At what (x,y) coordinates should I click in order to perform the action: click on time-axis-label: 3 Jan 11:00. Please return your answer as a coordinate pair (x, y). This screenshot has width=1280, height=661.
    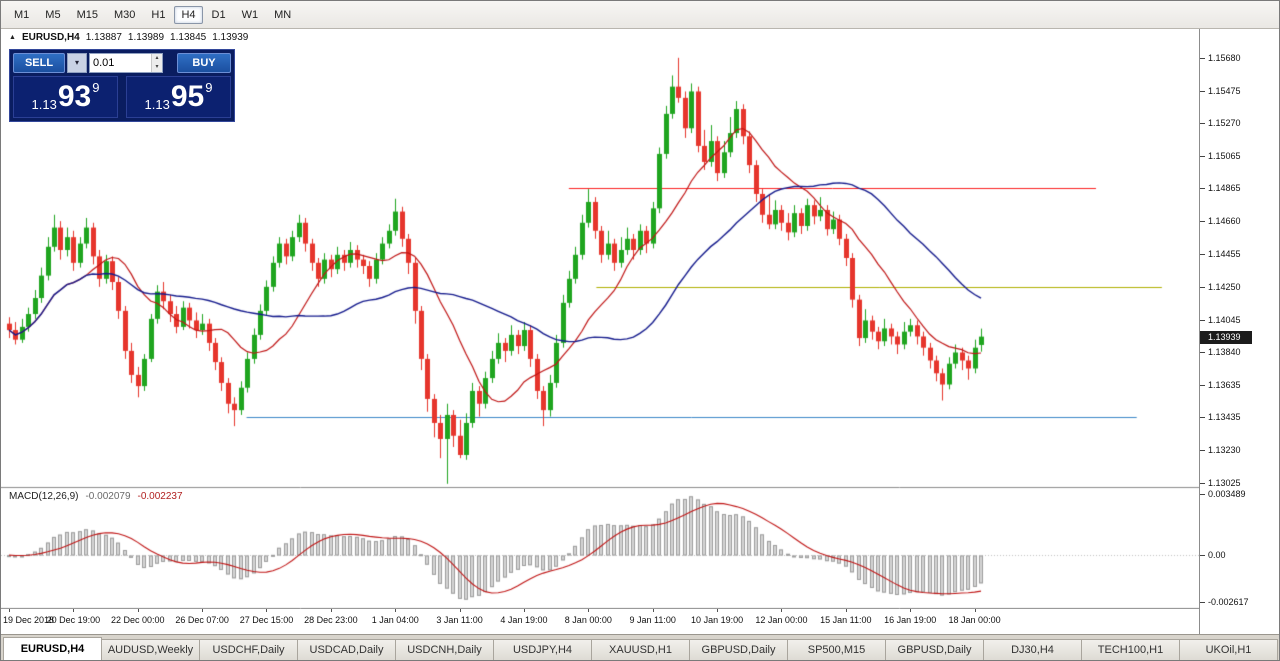
    Looking at the image, I should click on (459, 620).